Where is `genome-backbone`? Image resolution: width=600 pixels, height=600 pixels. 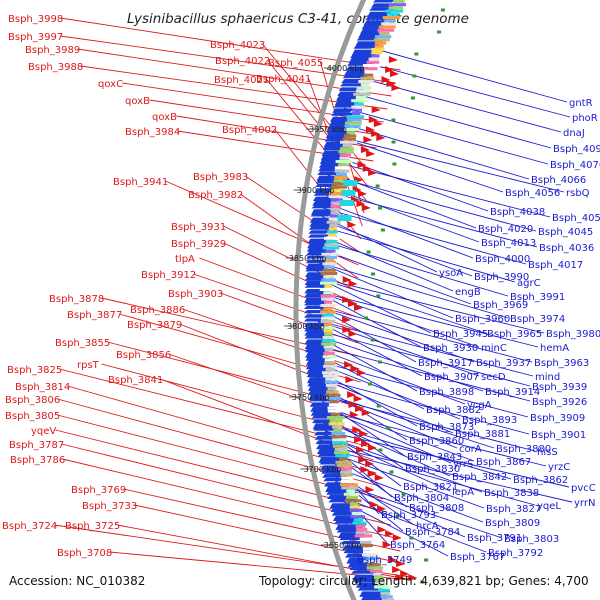 genome-backbone is located at coordinates (330, 300).